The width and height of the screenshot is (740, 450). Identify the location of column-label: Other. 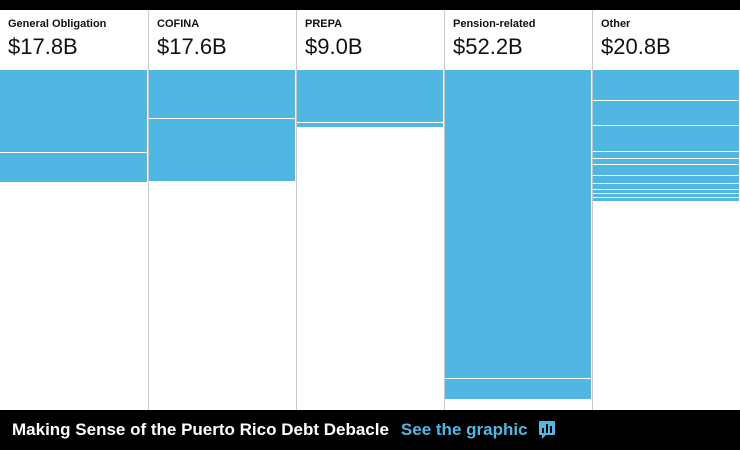
(616, 24).